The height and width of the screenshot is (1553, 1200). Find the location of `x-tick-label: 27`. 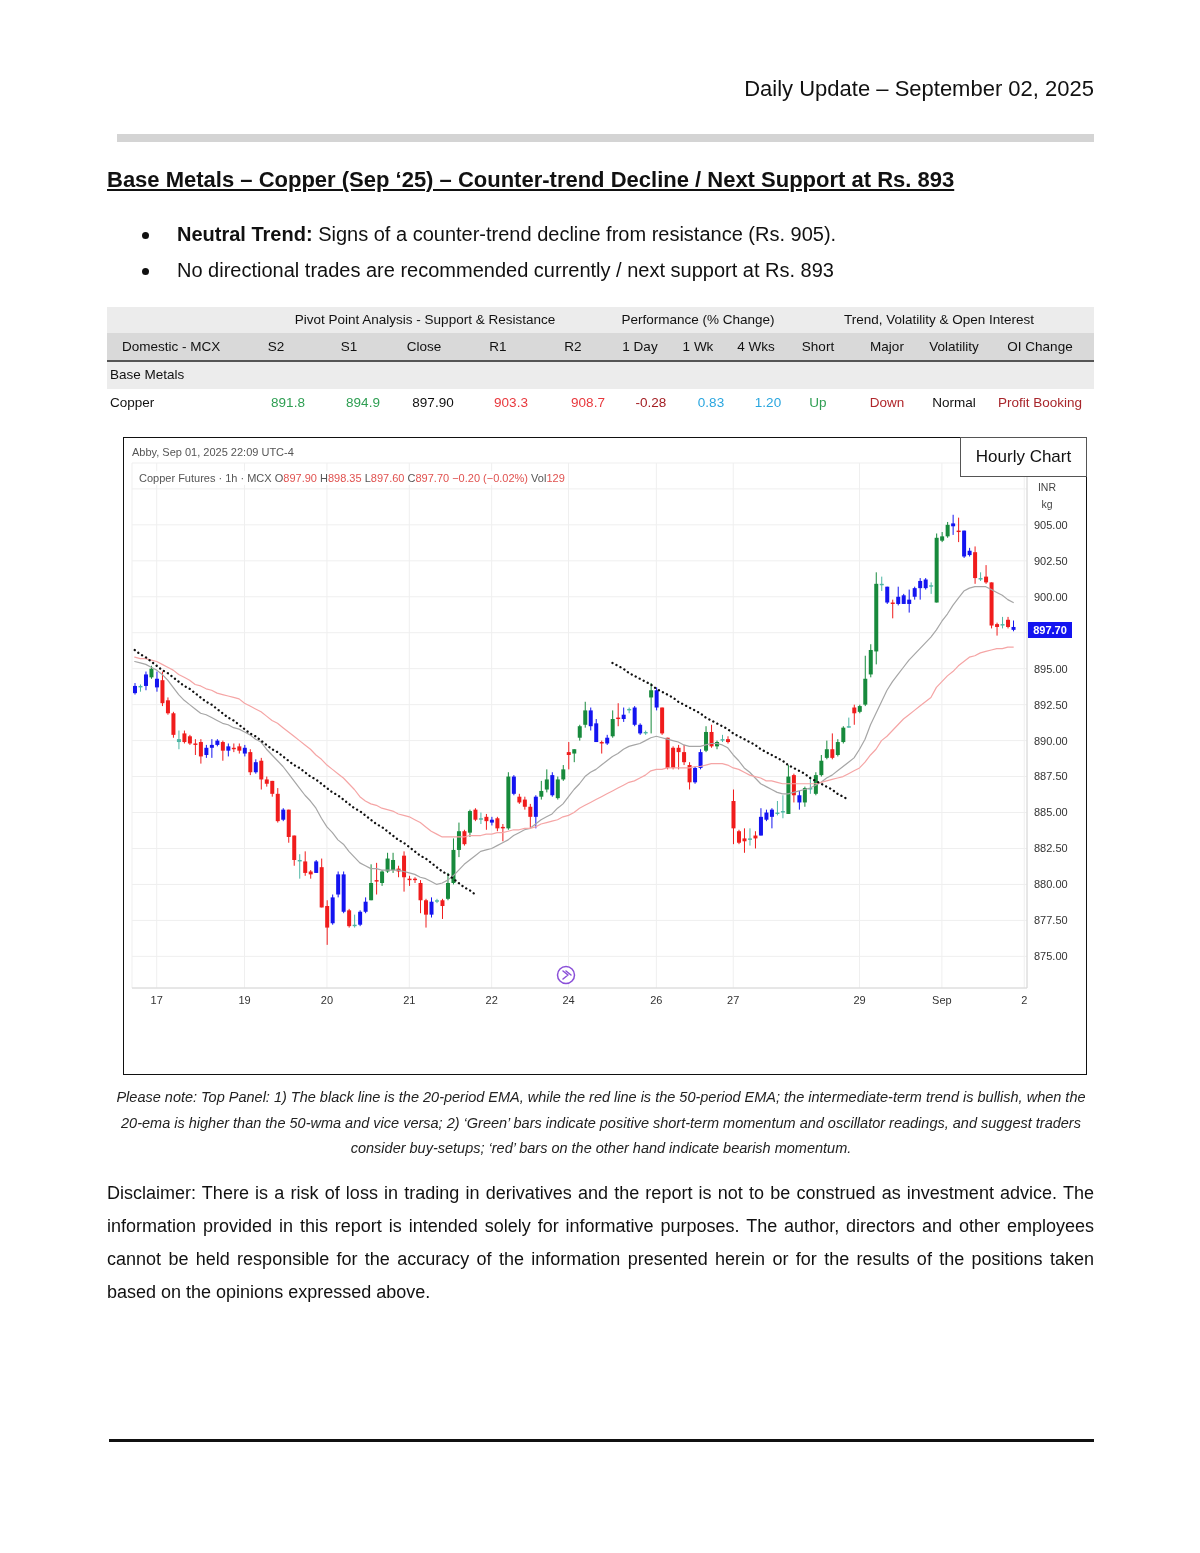

x-tick-label: 27 is located at coordinates (733, 999).